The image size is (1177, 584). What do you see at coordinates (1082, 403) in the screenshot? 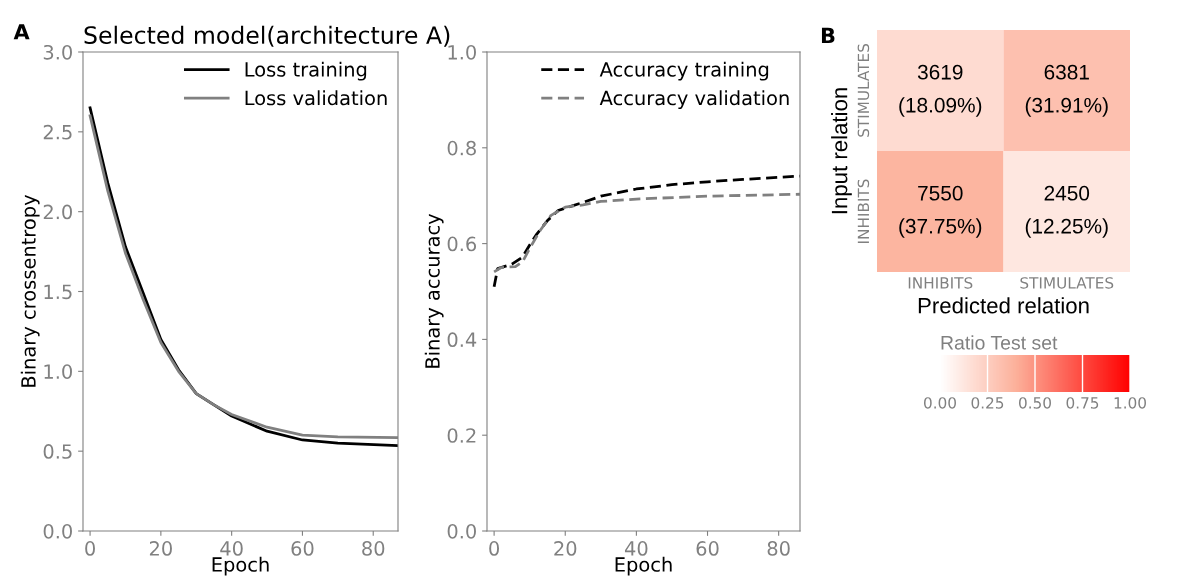
I see `color-bar-label: 0.75` at bounding box center [1082, 403].